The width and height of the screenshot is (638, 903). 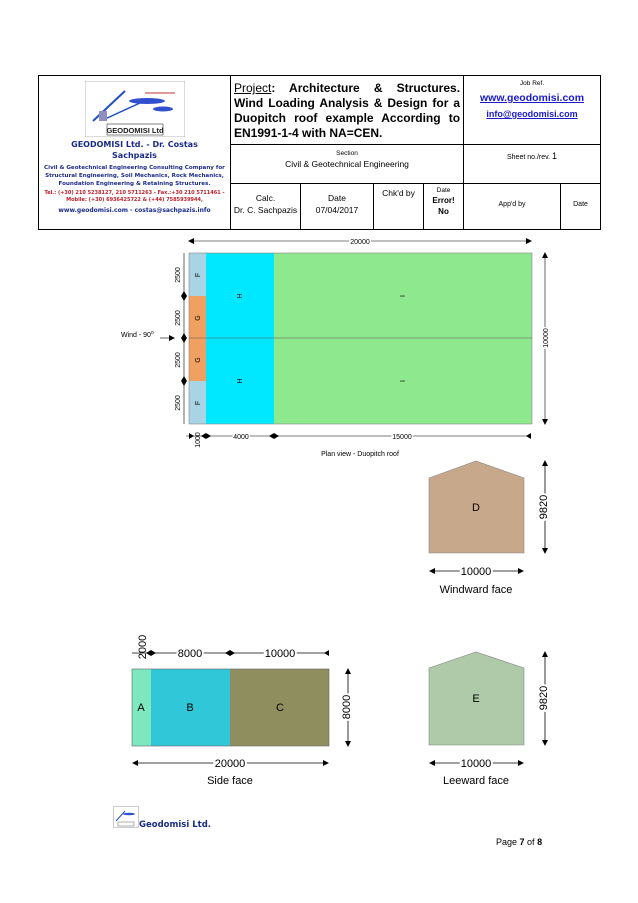 I want to click on windward-face: D 9820 10000 Windward face, so click(x=490, y=528).